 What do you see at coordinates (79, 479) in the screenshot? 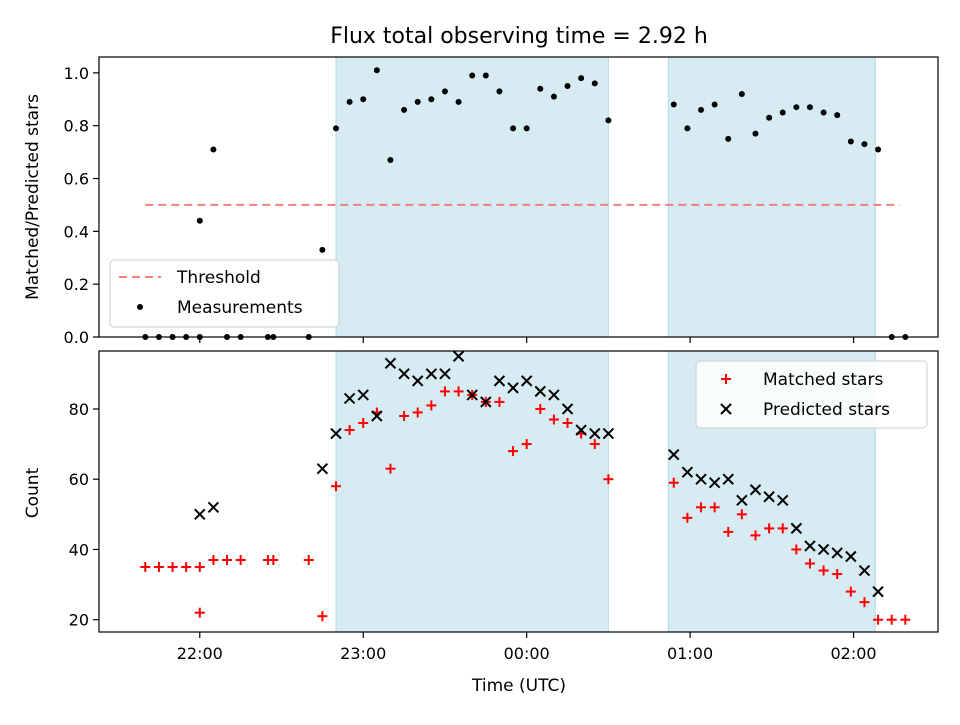
I see `bottom-y-tick-label: 60` at bounding box center [79, 479].